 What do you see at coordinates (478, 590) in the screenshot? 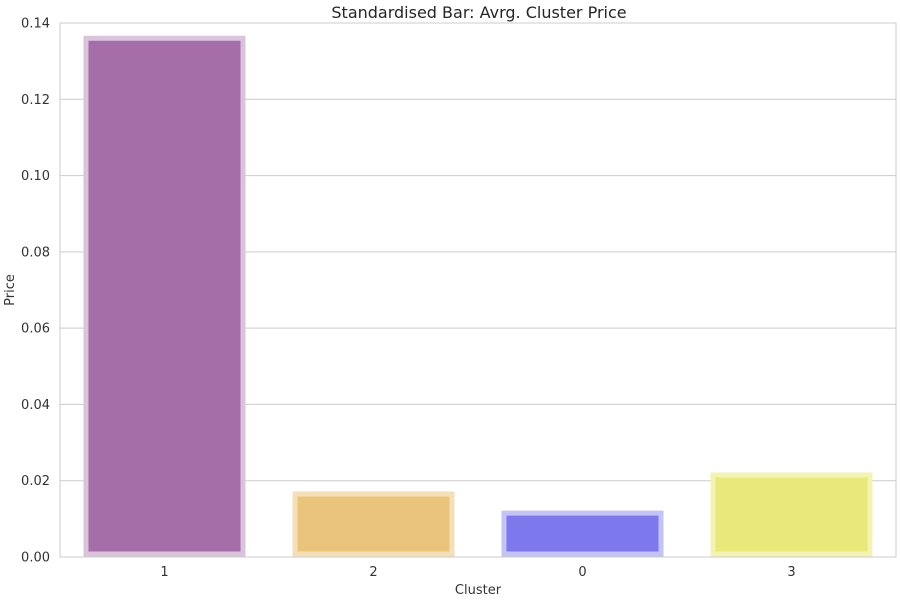
I see `x-axis-label: Cluster` at bounding box center [478, 590].